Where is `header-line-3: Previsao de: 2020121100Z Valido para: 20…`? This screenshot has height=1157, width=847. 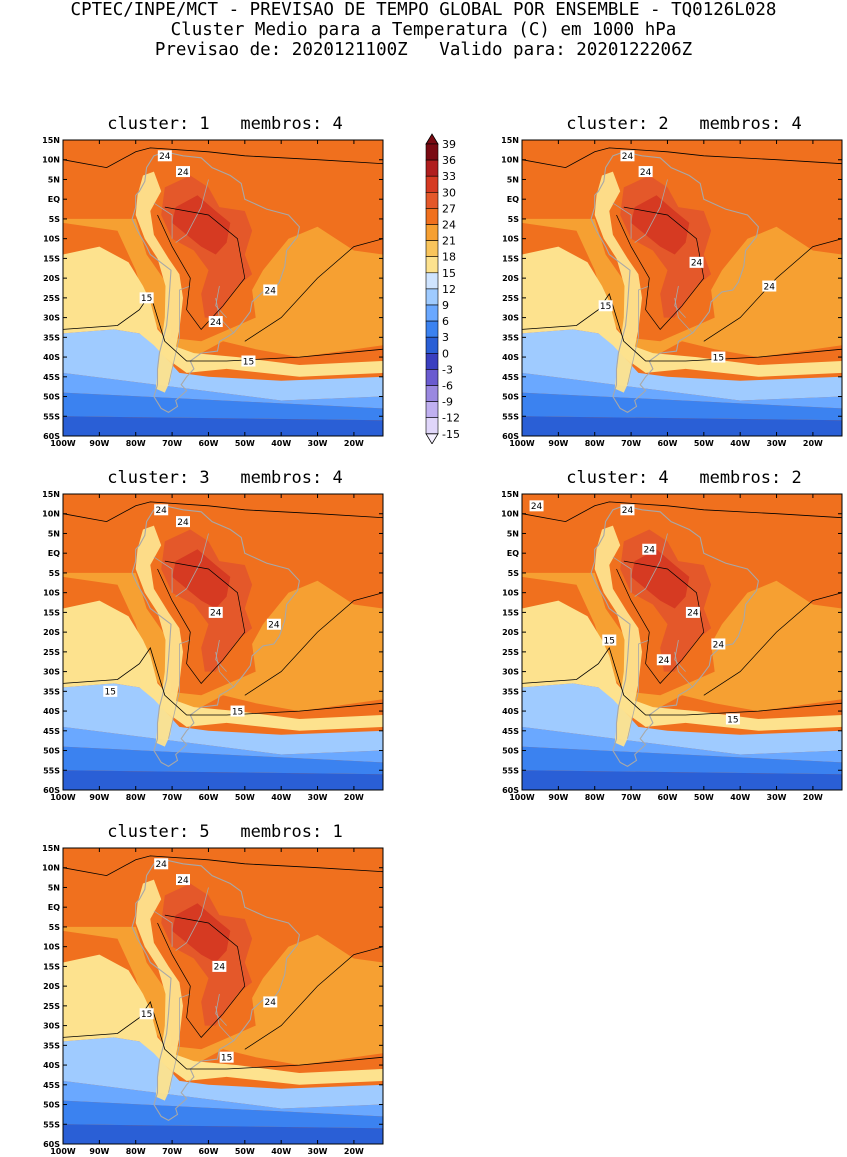 header-line-3: Previsao de: 2020121100Z Valido para: 20… is located at coordinates (423, 50).